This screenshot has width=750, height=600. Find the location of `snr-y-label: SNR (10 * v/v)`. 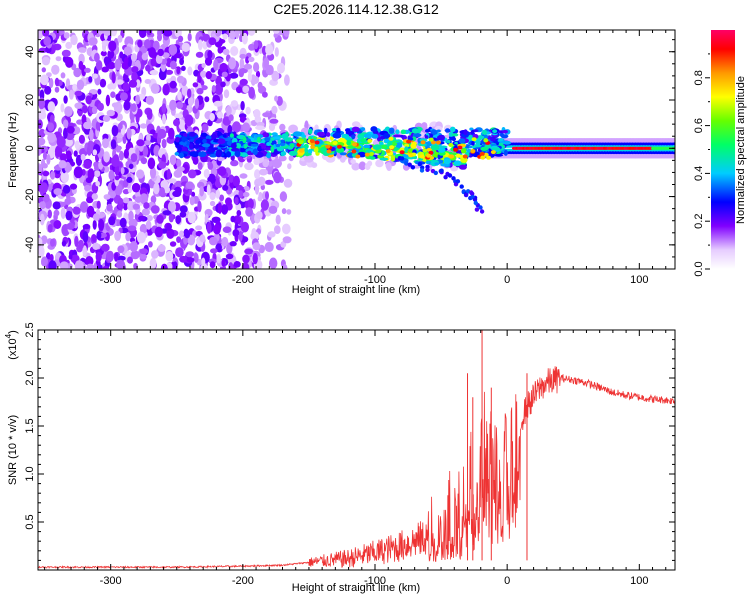

snr-y-label: SNR (10 * v/v) is located at coordinates (13, 450).